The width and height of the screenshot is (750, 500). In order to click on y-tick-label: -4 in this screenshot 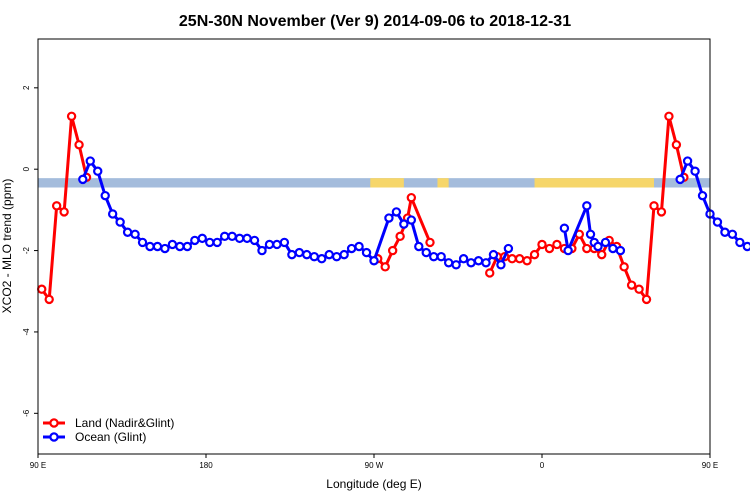, I will do `click(26, 332)`.